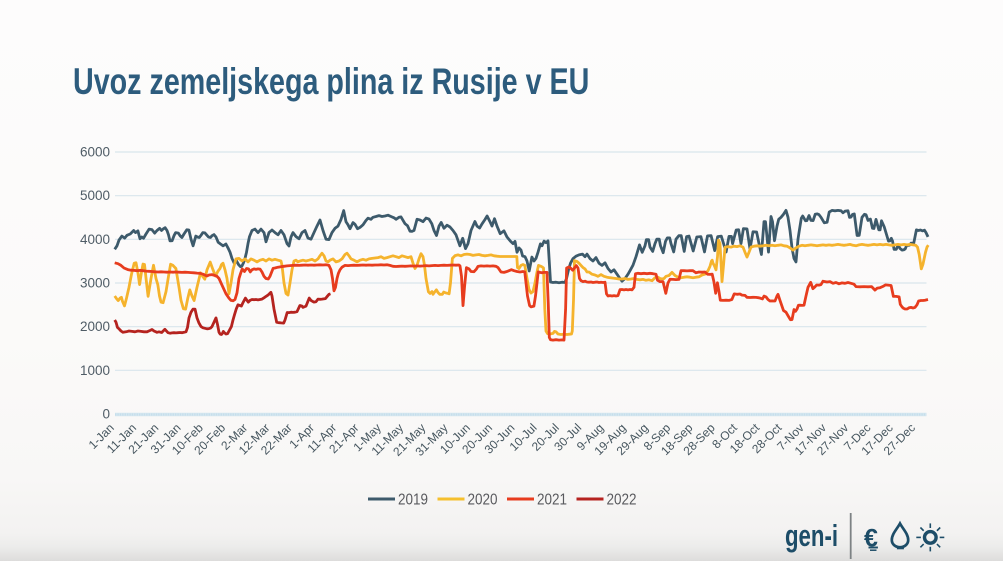 The image size is (1003, 561). Describe the element at coordinates (95, 283) in the screenshot. I see `svg-text: 3000` at that location.